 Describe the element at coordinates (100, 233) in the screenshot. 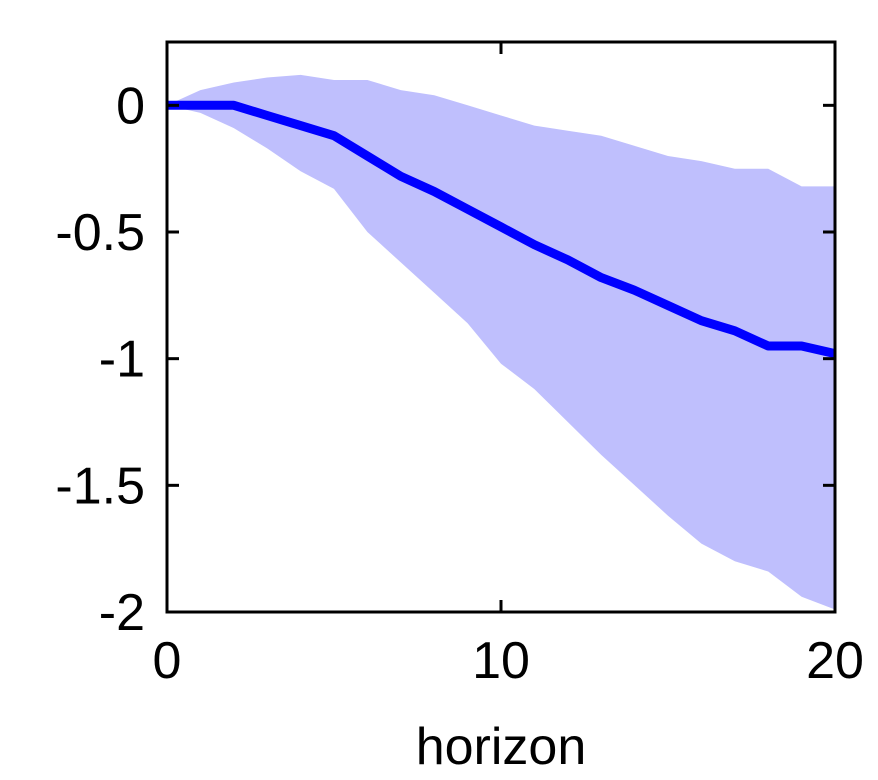

I see `y-tick-label: -0.5` at that location.